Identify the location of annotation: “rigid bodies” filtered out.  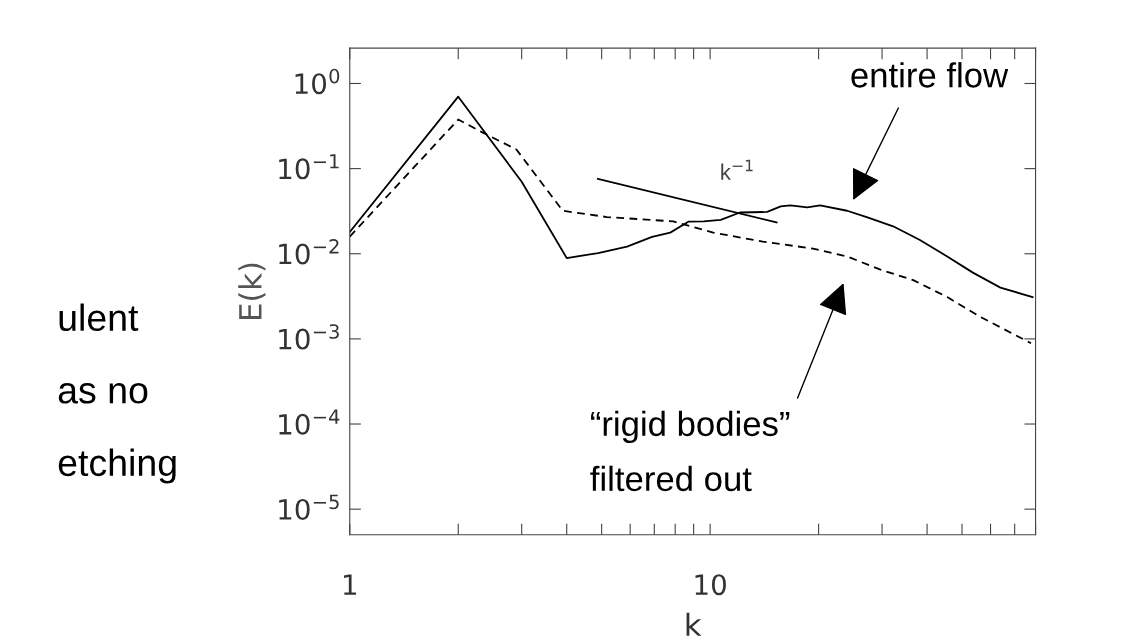
(690, 451).